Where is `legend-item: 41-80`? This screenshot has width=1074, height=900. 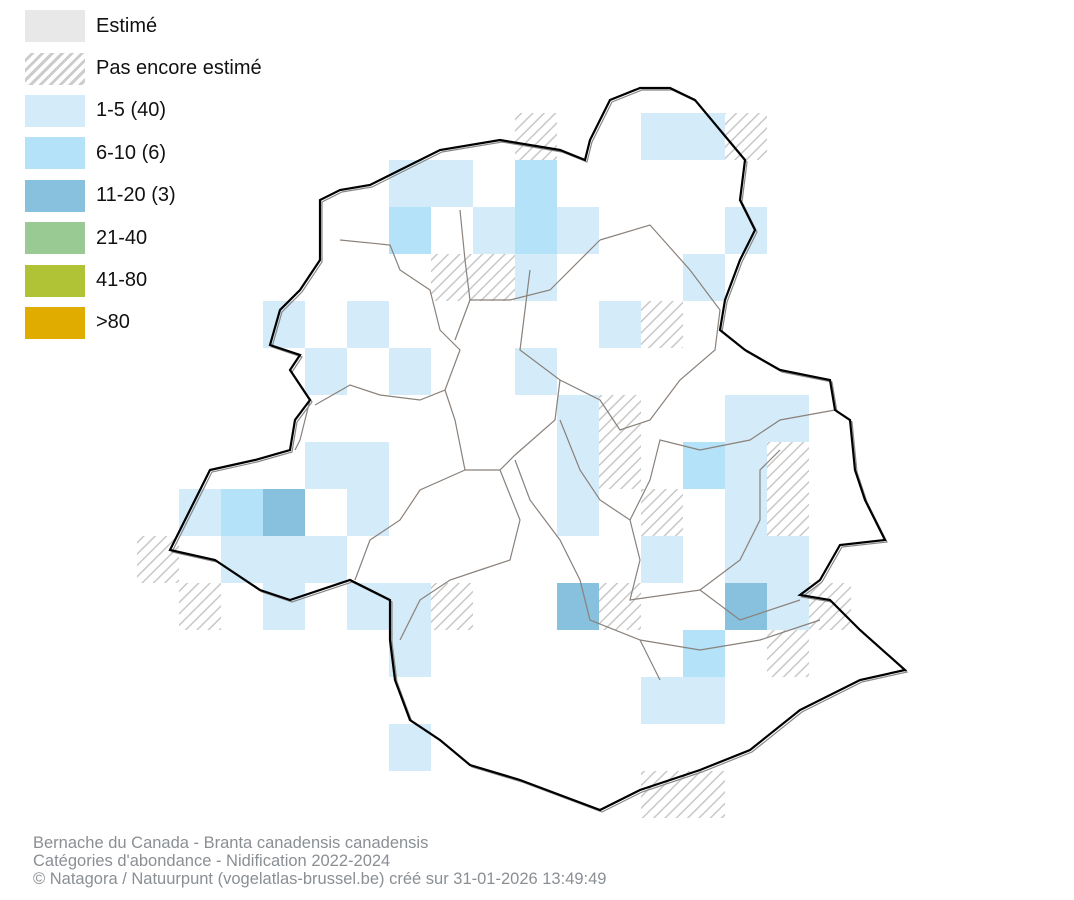
legend-item: 41-80 is located at coordinates (143, 280).